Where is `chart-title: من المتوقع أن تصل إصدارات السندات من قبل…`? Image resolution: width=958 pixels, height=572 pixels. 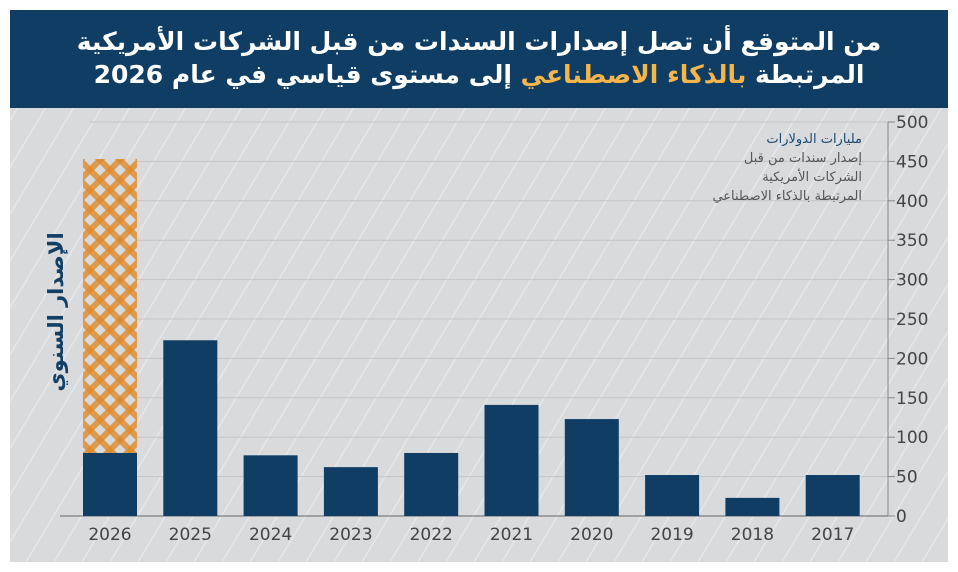
chart-title: من المتوقع أن تصل إصدارات السندات من قبل… is located at coordinates (479, 50).